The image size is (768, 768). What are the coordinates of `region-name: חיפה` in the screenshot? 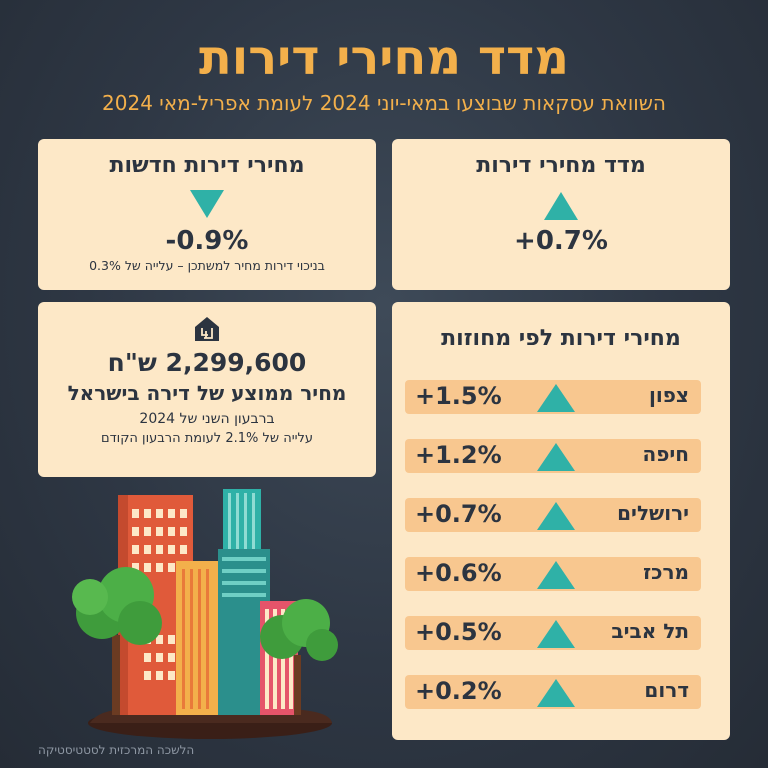 It's located at (665, 454).